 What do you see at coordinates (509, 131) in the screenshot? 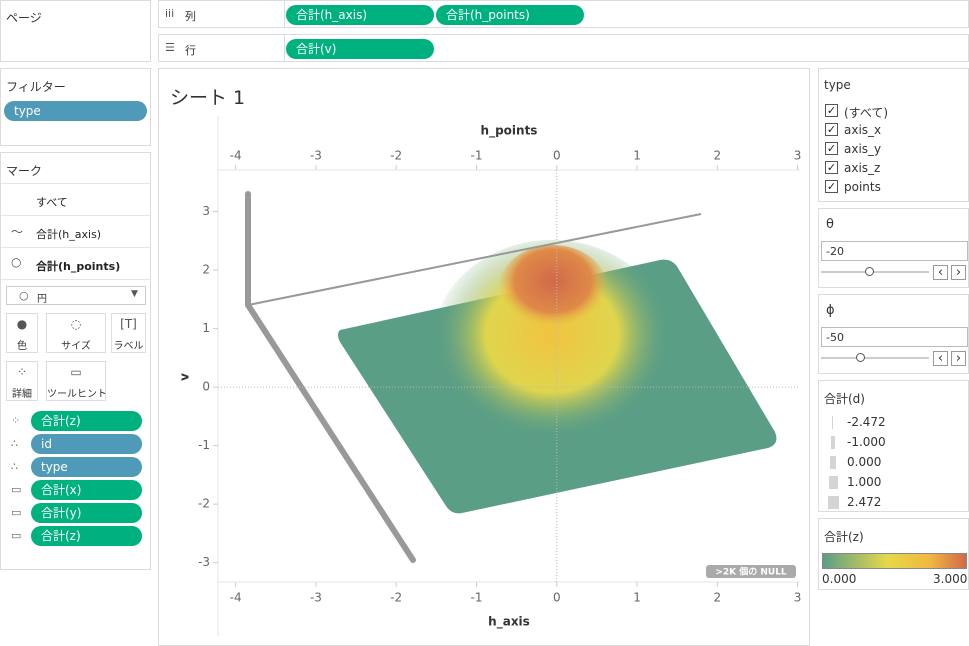
I see `x2-axis-title: h_points` at bounding box center [509, 131].